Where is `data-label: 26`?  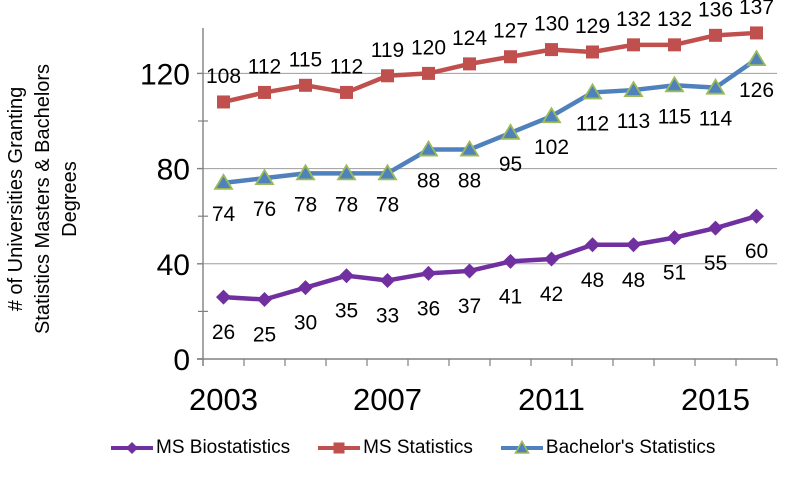 data-label: 26 is located at coordinates (223, 332).